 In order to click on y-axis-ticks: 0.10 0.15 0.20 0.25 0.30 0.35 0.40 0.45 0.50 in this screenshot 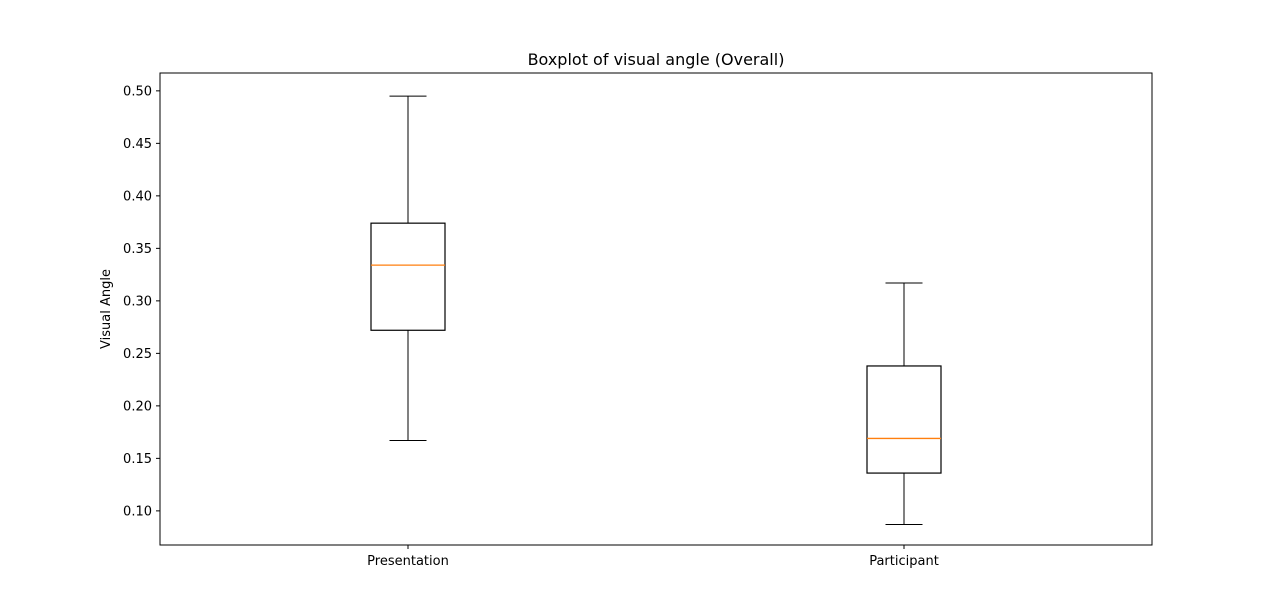, I will do `click(141, 301)`.